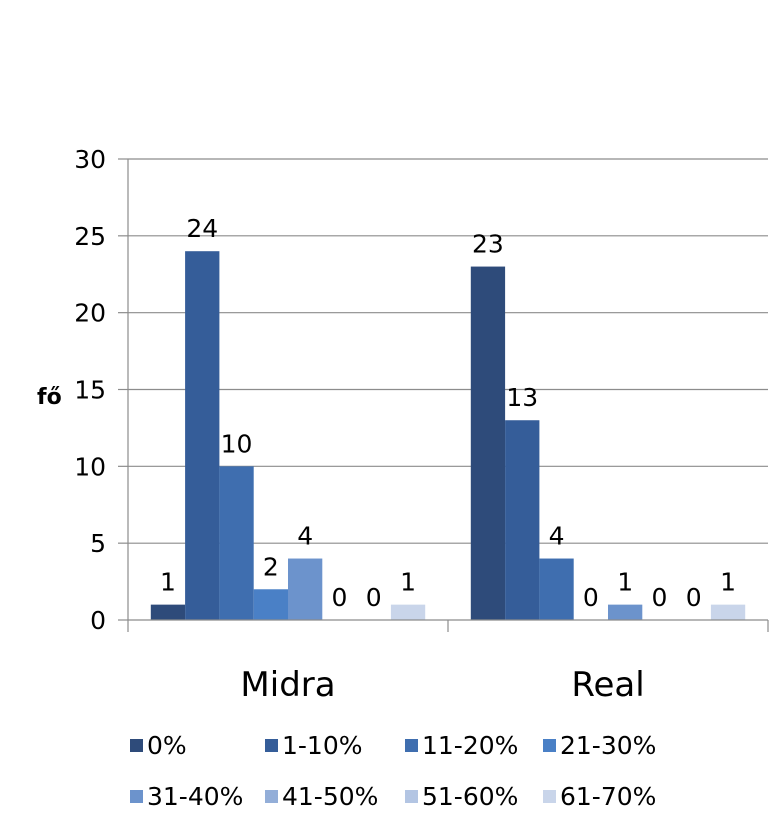 The height and width of the screenshot is (824, 773). I want to click on category-label: Real, so click(607, 685).